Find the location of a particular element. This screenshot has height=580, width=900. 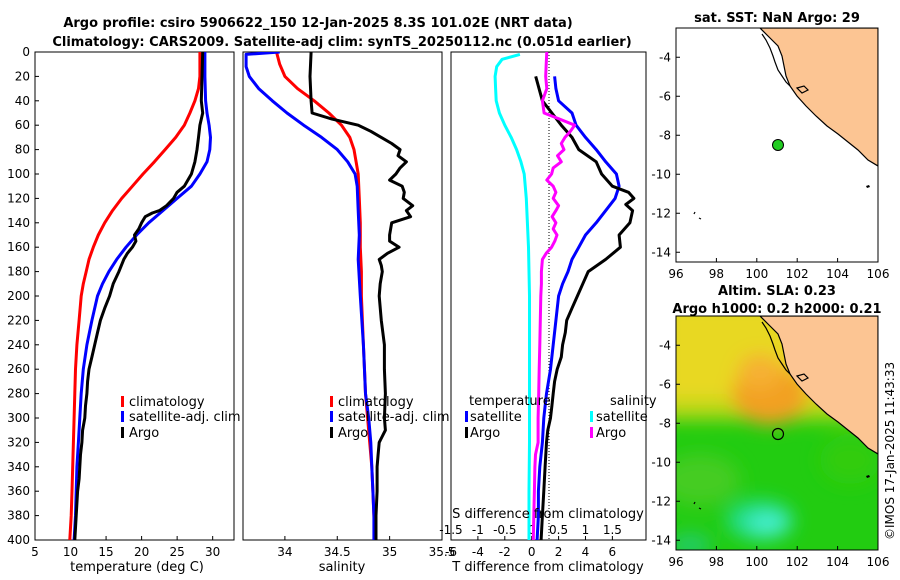

x-tick-label: 30 is located at coordinates (212, 552).